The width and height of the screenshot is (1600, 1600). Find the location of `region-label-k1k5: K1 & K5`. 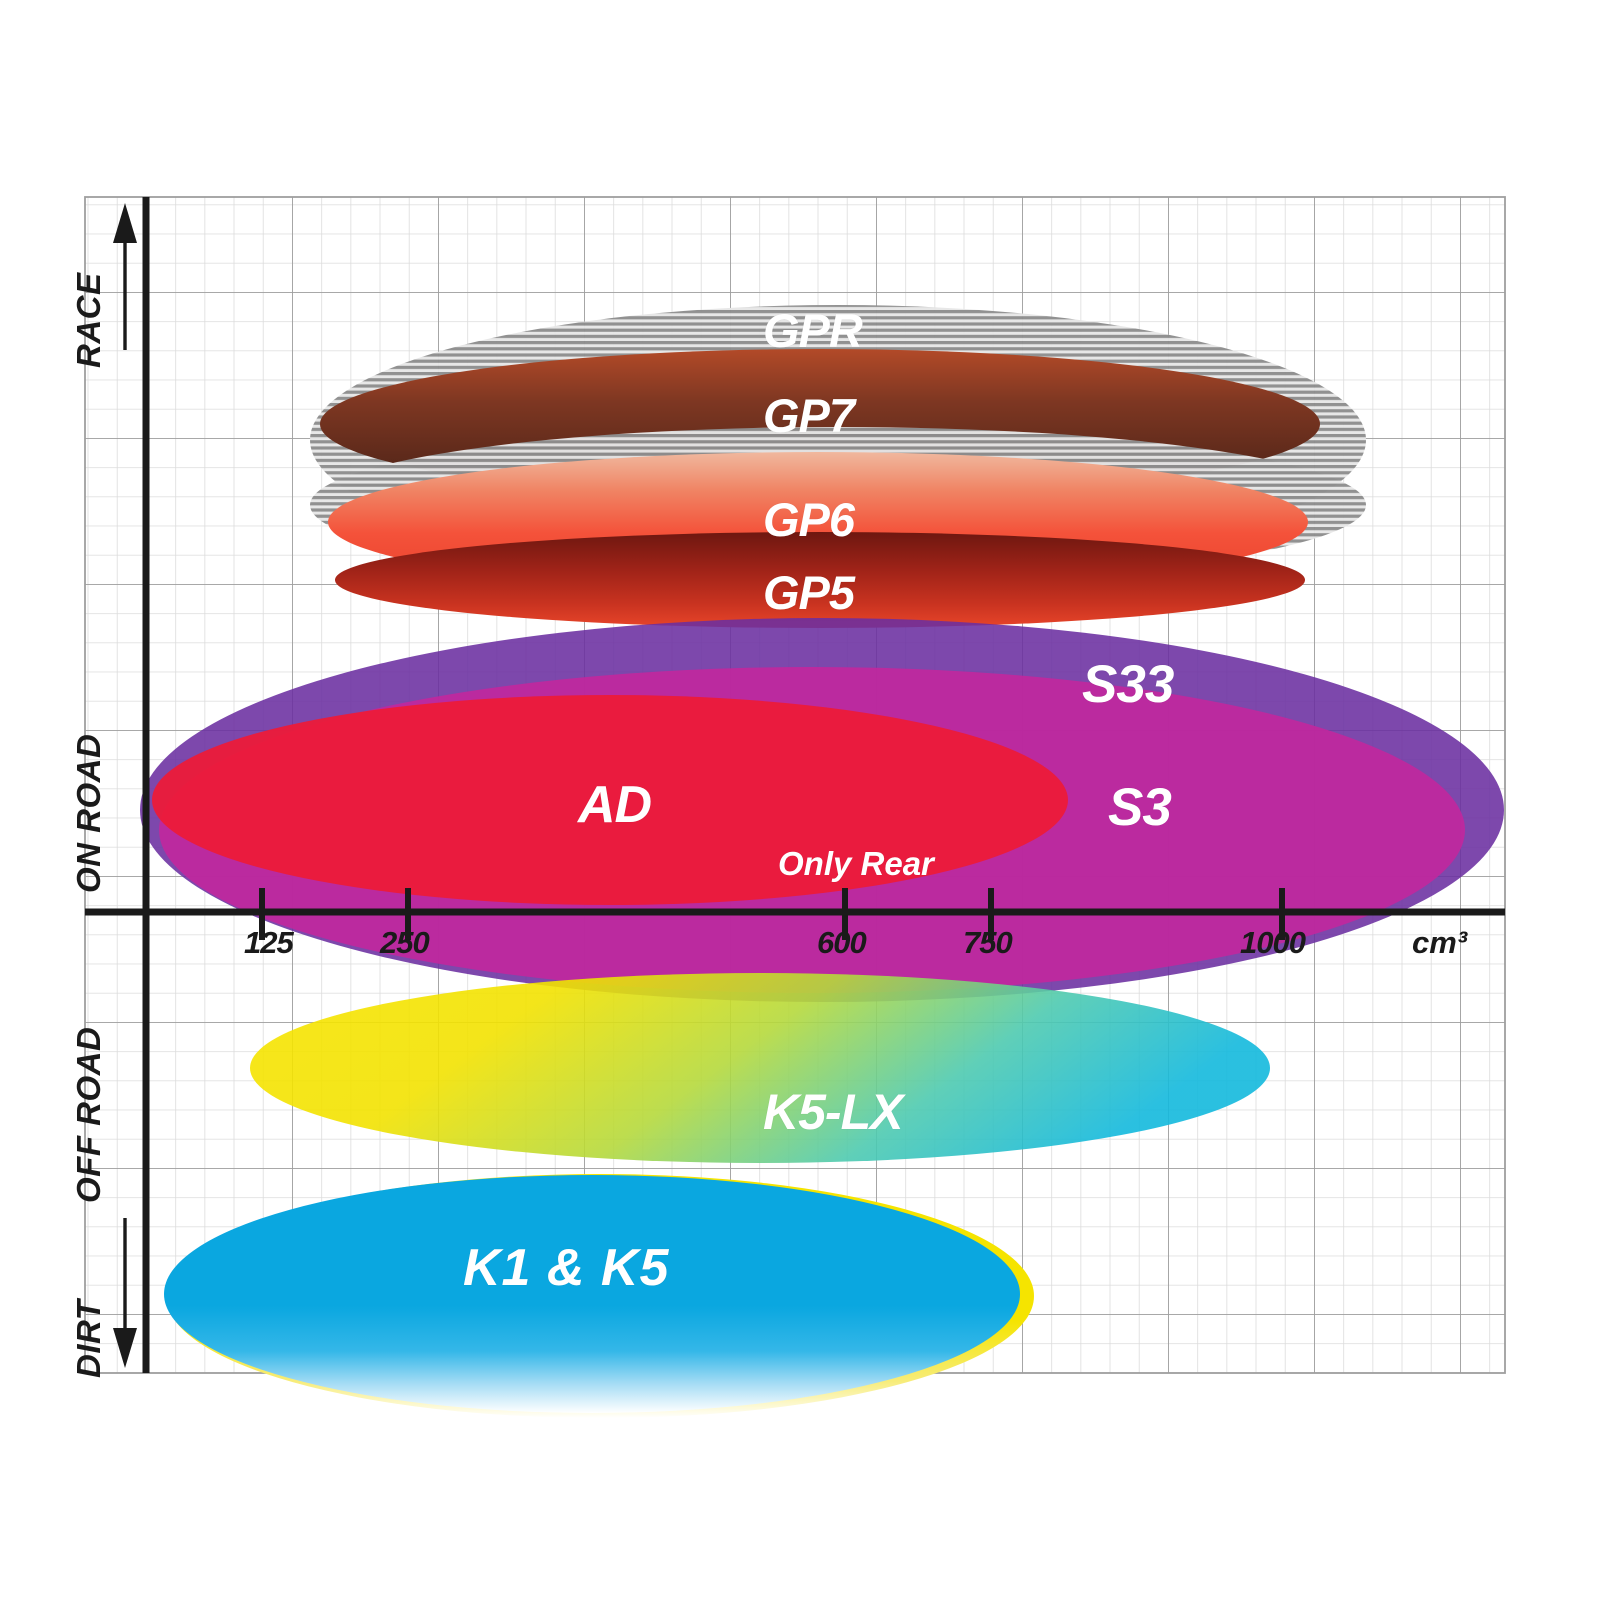

region-label-k1k5: K1 & K5 is located at coordinates (566, 1268).